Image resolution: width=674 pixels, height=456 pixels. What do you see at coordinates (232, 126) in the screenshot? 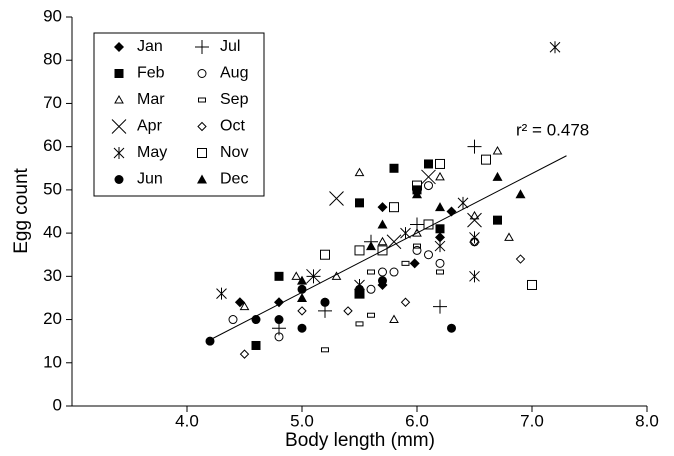
I see `legend-label: Oct` at bounding box center [232, 126].